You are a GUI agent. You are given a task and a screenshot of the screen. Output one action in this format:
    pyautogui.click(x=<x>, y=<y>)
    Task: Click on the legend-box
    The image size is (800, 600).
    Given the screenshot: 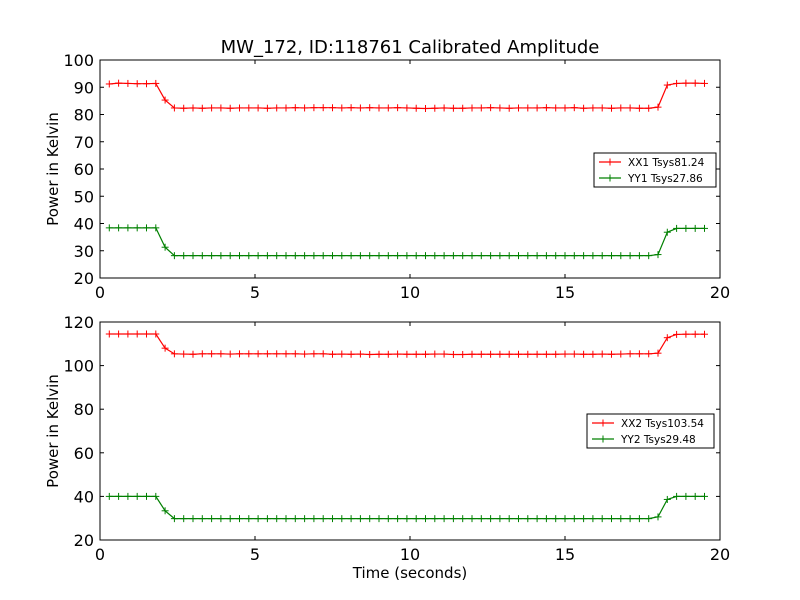 What is the action you would take?
    pyautogui.click(x=650, y=431)
    